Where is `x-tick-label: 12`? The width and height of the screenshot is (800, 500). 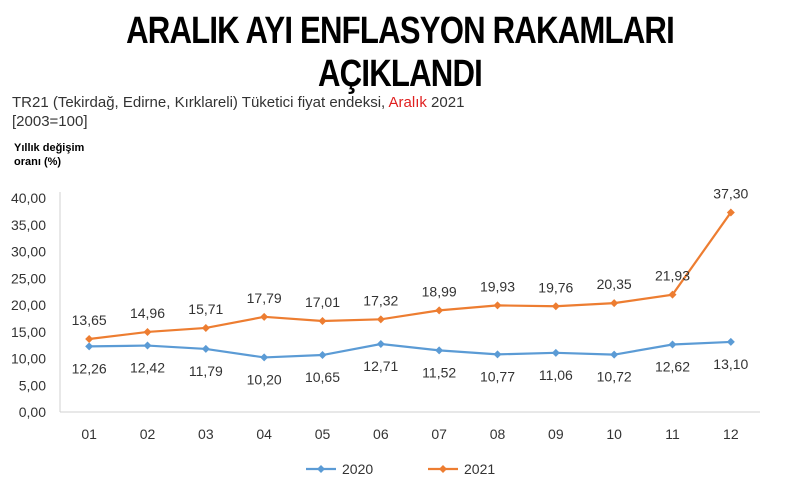 x-tick-label: 12 is located at coordinates (731, 434).